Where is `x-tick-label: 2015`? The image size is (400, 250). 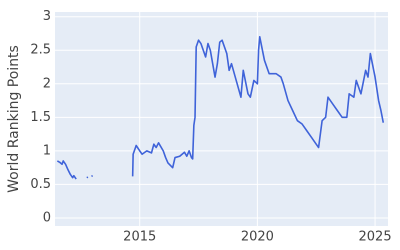 x-tick-label: 2015 is located at coordinates (139, 237).